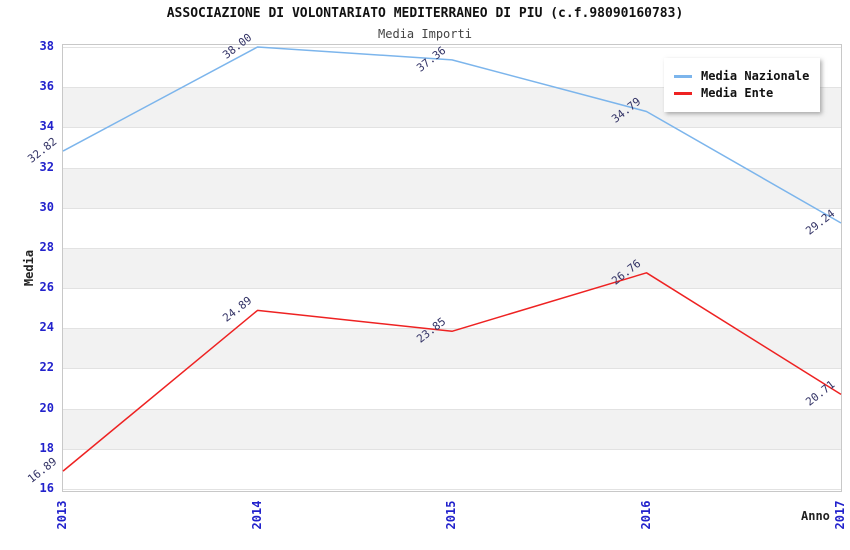 The image size is (850, 550). Describe the element at coordinates (46, 46) in the screenshot. I see `y-tick-label: 38` at that location.